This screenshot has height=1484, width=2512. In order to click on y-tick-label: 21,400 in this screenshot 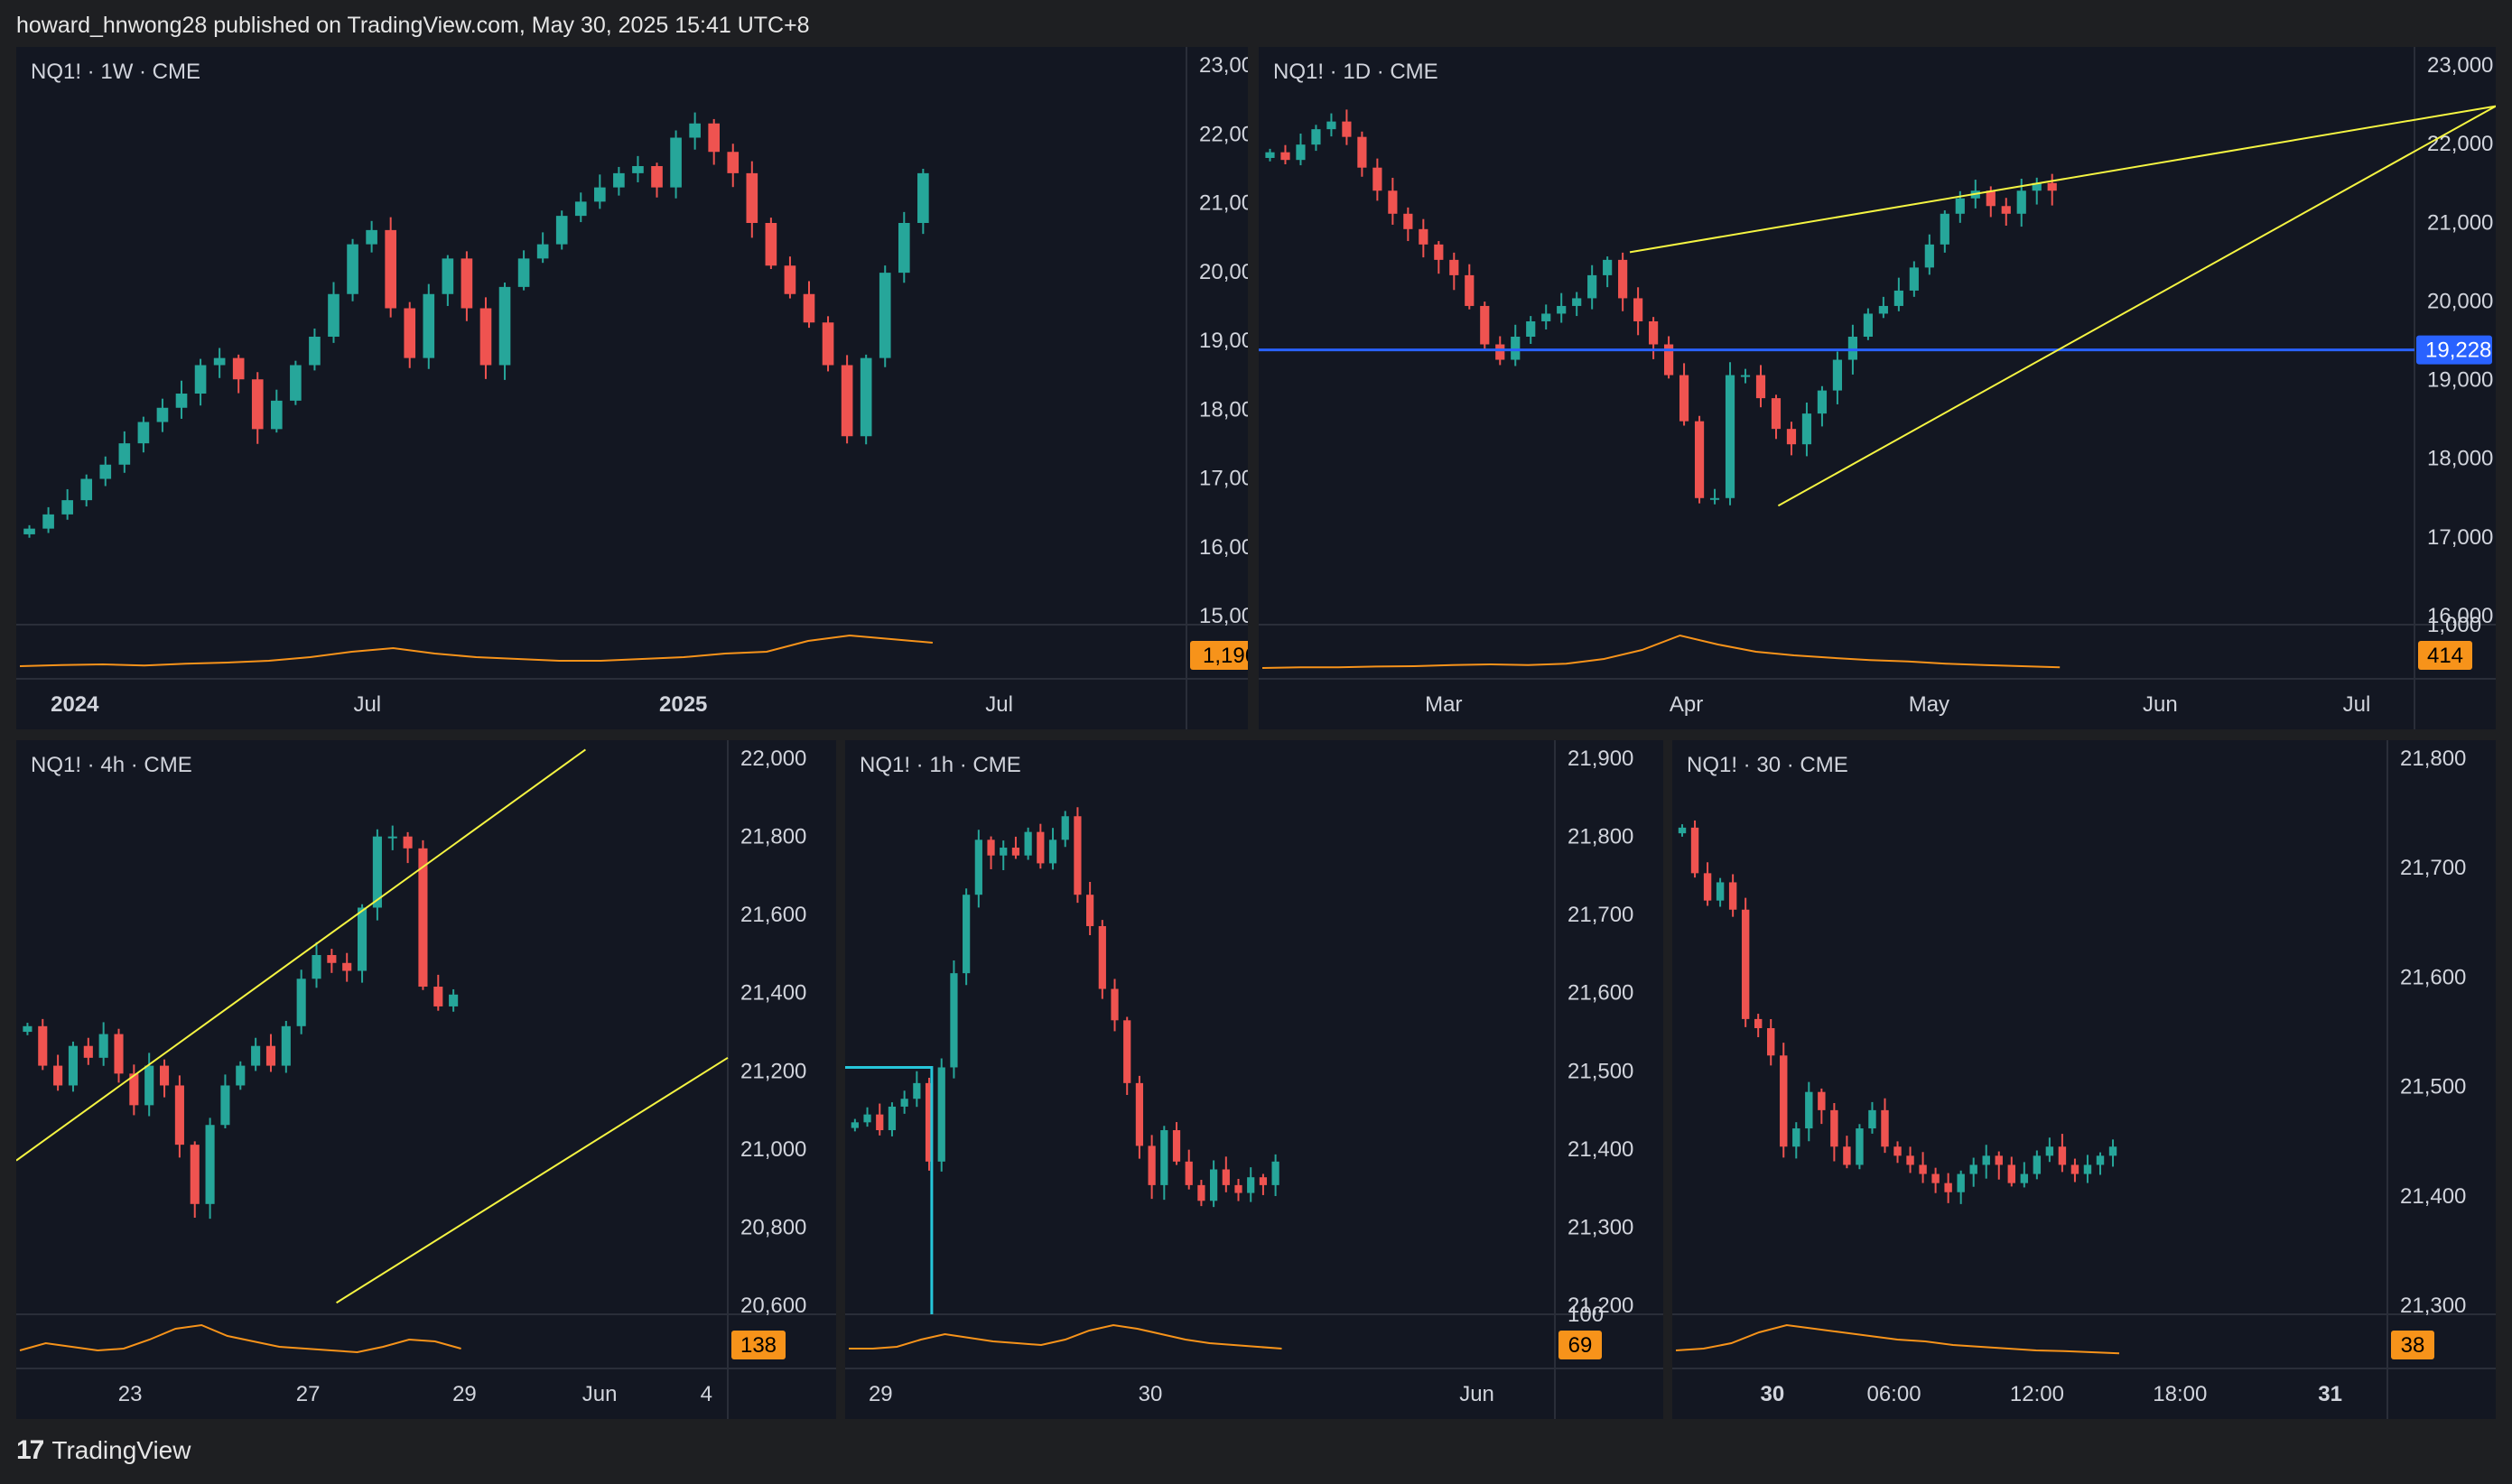, I will do `click(2433, 1197)`.